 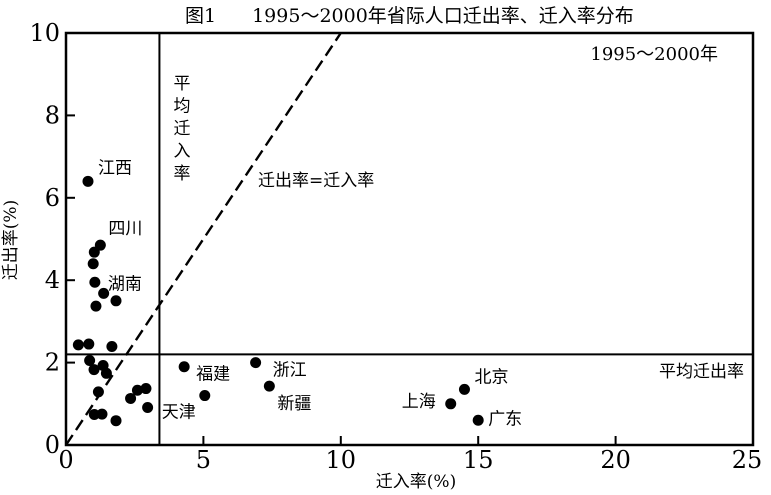 What do you see at coordinates (341, 460) in the screenshot?
I see `x-tick-label: 10` at bounding box center [341, 460].